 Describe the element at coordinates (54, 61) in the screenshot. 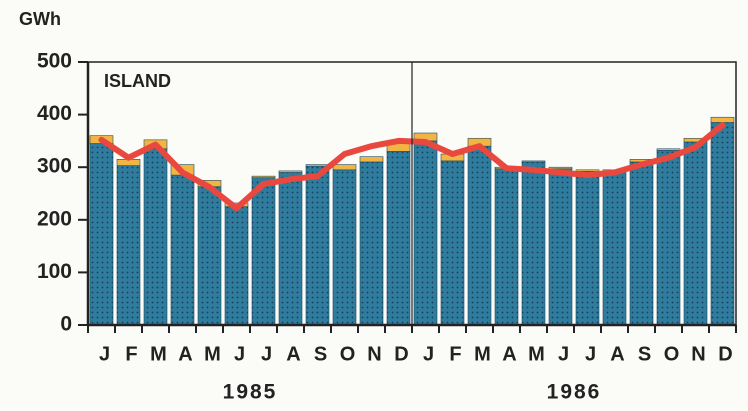

I see `y-tick-label: 500` at that location.